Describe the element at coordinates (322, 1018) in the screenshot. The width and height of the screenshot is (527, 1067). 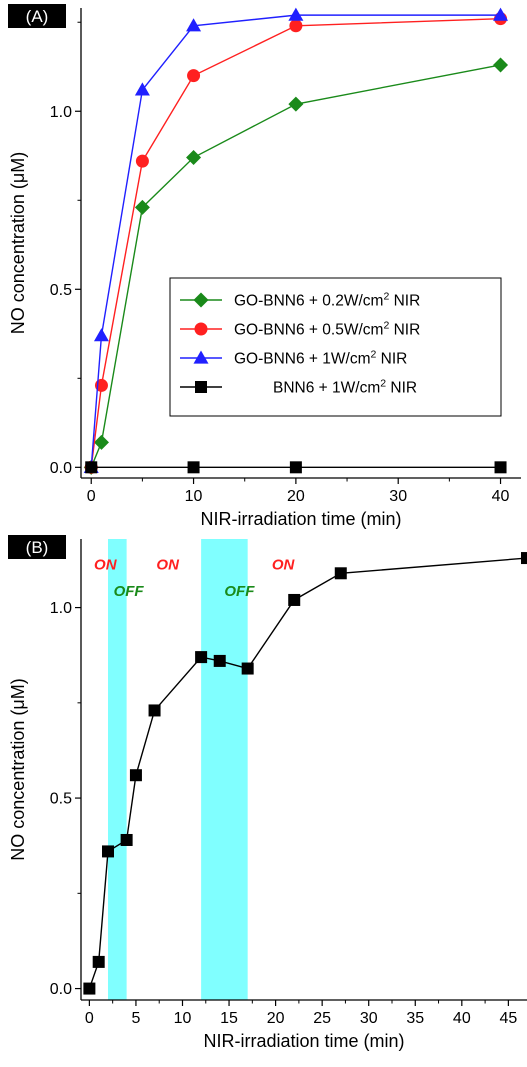
I see `x-tick-label: 25` at that location.